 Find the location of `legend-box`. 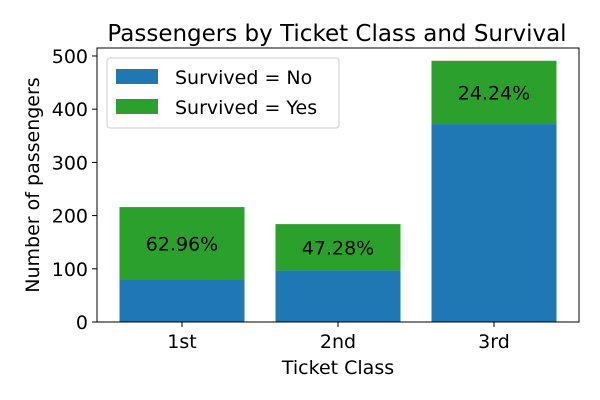

legend-box is located at coordinates (223, 93).